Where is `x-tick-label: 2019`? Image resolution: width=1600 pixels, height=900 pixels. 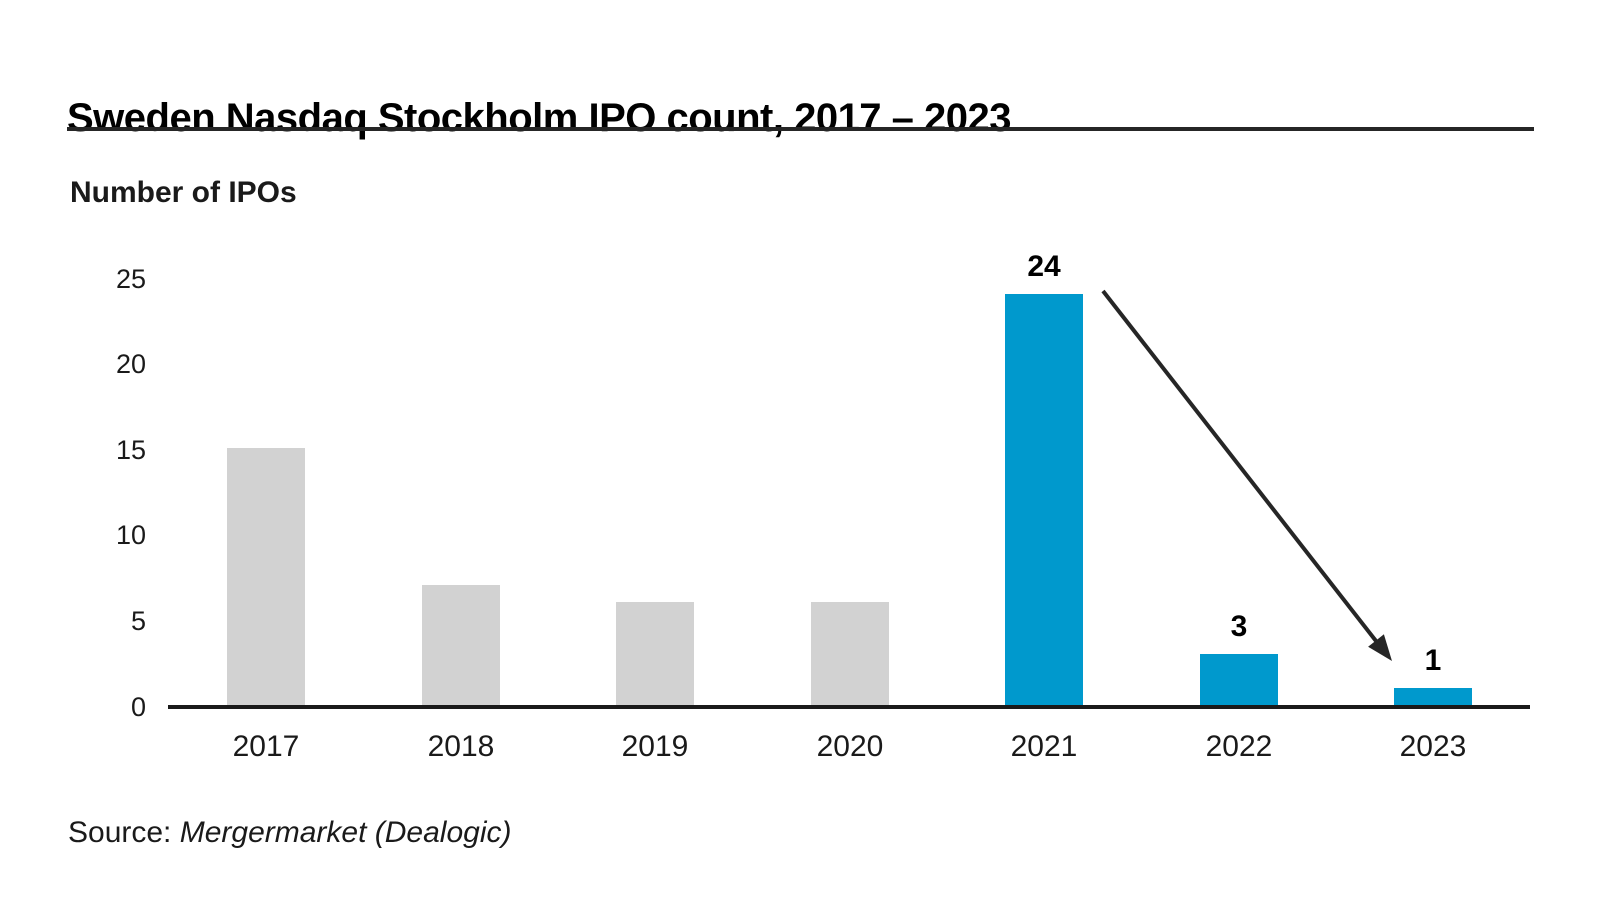 x-tick-label: 2019 is located at coordinates (655, 746).